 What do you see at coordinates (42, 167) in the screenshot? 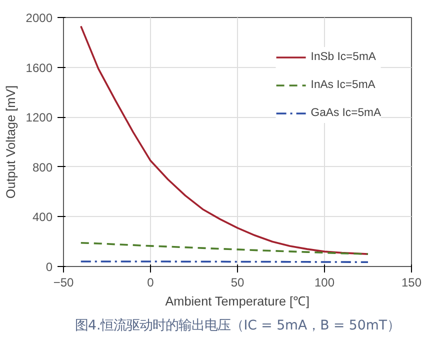
I see `y-tick-label: 800` at bounding box center [42, 167].